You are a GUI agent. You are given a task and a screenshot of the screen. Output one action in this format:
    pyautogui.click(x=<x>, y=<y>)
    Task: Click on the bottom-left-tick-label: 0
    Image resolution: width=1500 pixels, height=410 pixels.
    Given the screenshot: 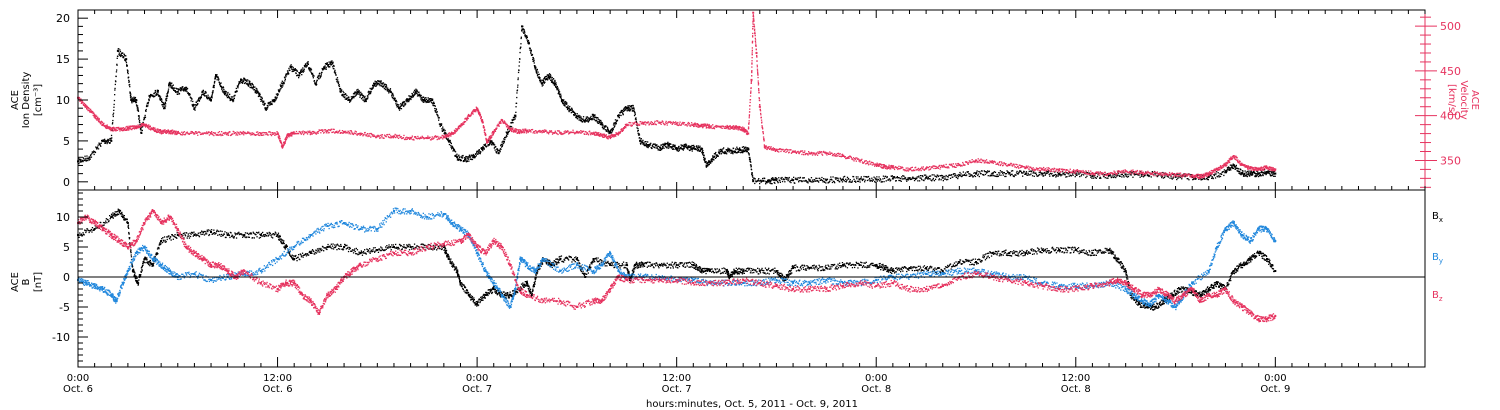 What is the action you would take?
    pyautogui.click(x=66, y=277)
    